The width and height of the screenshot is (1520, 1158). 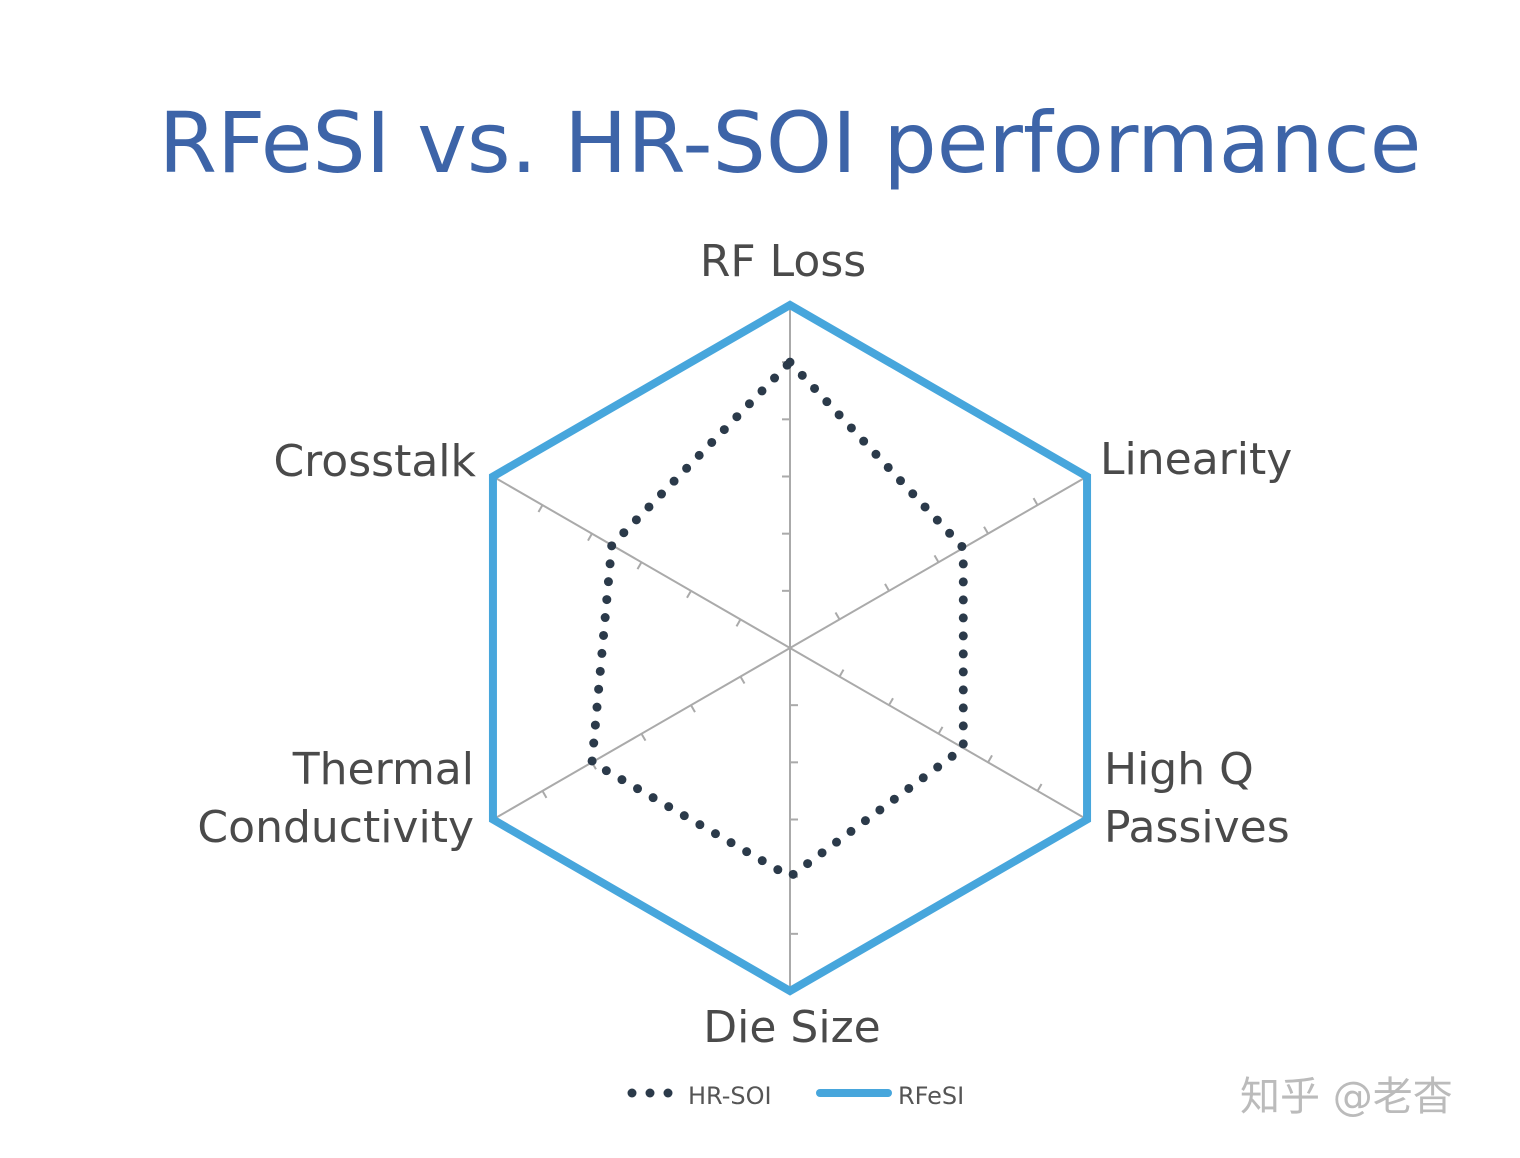 I want to click on series-hr-soi, so click(x=777, y=619).